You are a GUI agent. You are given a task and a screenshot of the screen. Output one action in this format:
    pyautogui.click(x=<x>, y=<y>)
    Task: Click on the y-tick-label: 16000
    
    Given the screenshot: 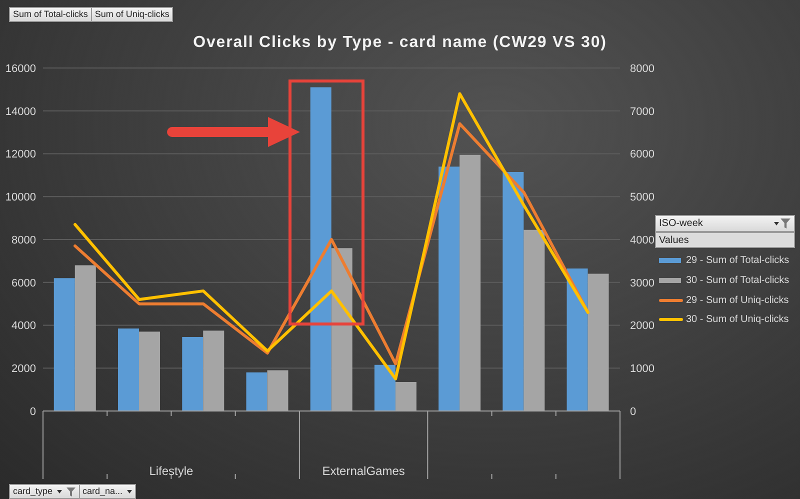 What is the action you would take?
    pyautogui.click(x=20, y=68)
    